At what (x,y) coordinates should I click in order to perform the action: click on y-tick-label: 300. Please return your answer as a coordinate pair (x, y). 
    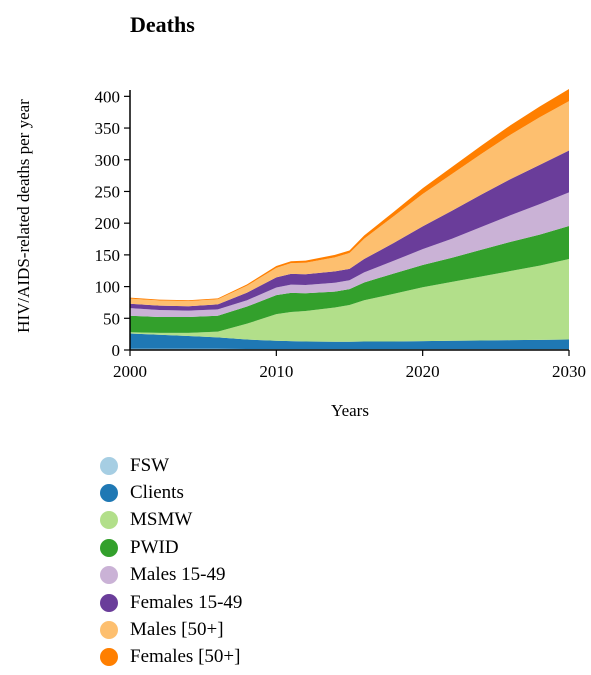
    Looking at the image, I should click on (108, 160).